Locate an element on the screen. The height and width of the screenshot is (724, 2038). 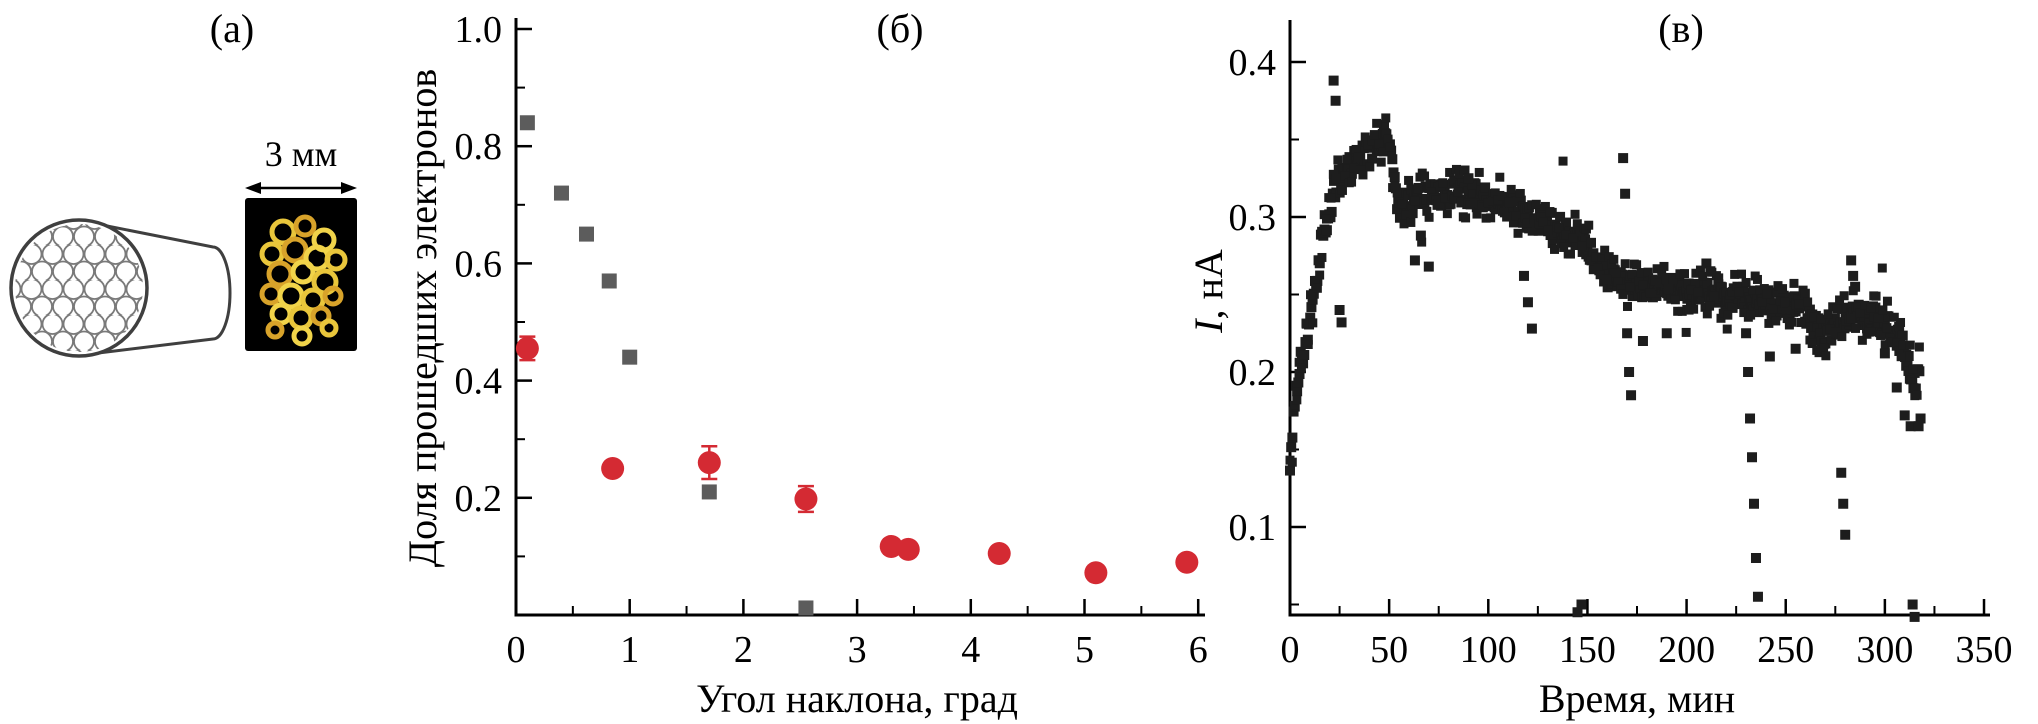
y-tick-label: 0.4 is located at coordinates (1253, 63).